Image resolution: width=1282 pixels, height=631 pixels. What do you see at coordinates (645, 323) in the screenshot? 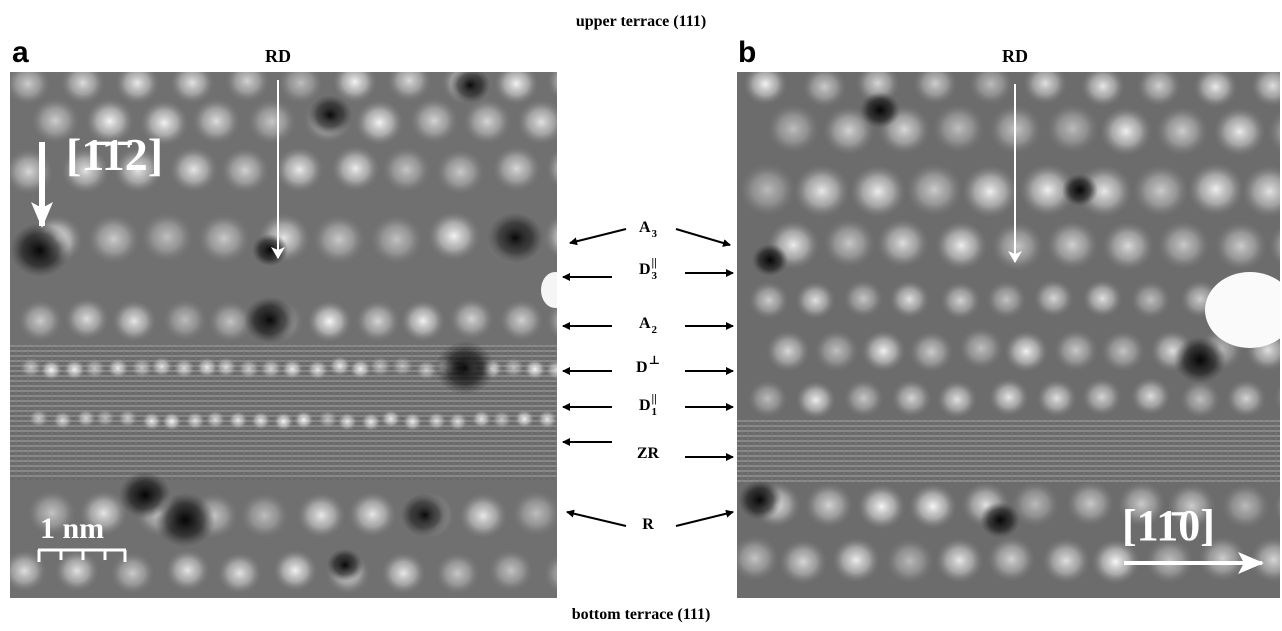
I see `row-label: A` at bounding box center [645, 323].